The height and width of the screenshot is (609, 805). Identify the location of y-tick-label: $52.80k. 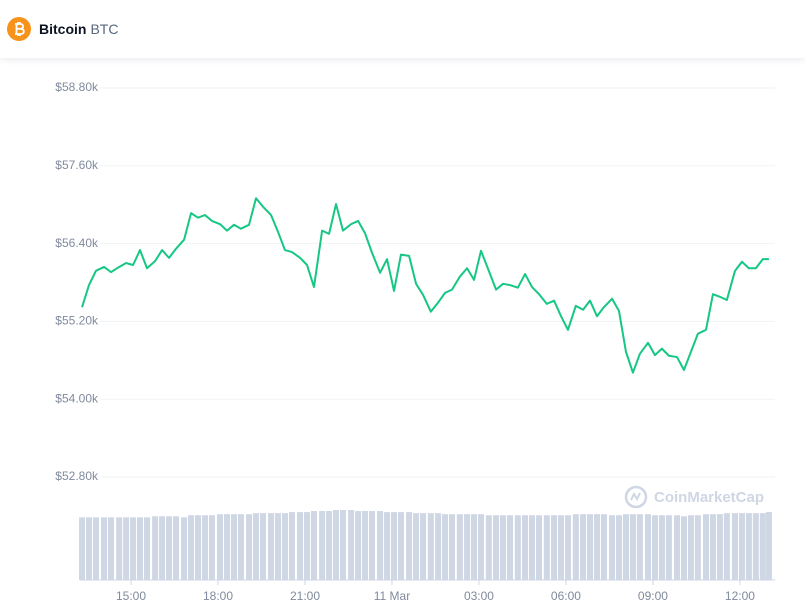
(77, 476).